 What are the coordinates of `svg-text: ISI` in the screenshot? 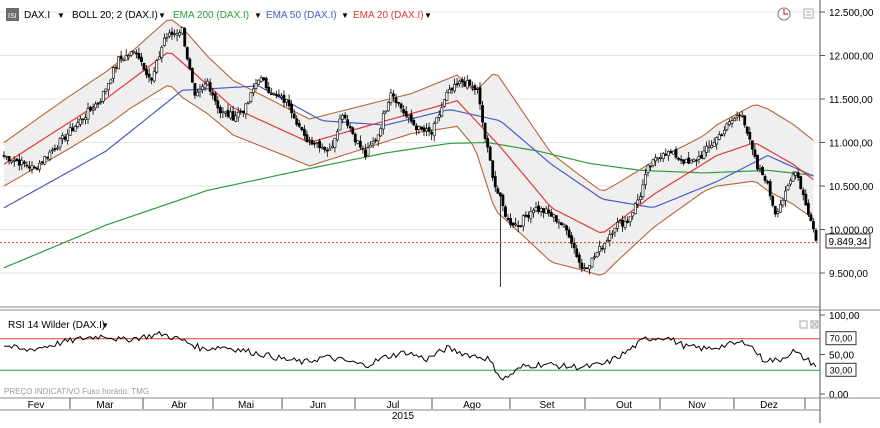 It's located at (12, 16).